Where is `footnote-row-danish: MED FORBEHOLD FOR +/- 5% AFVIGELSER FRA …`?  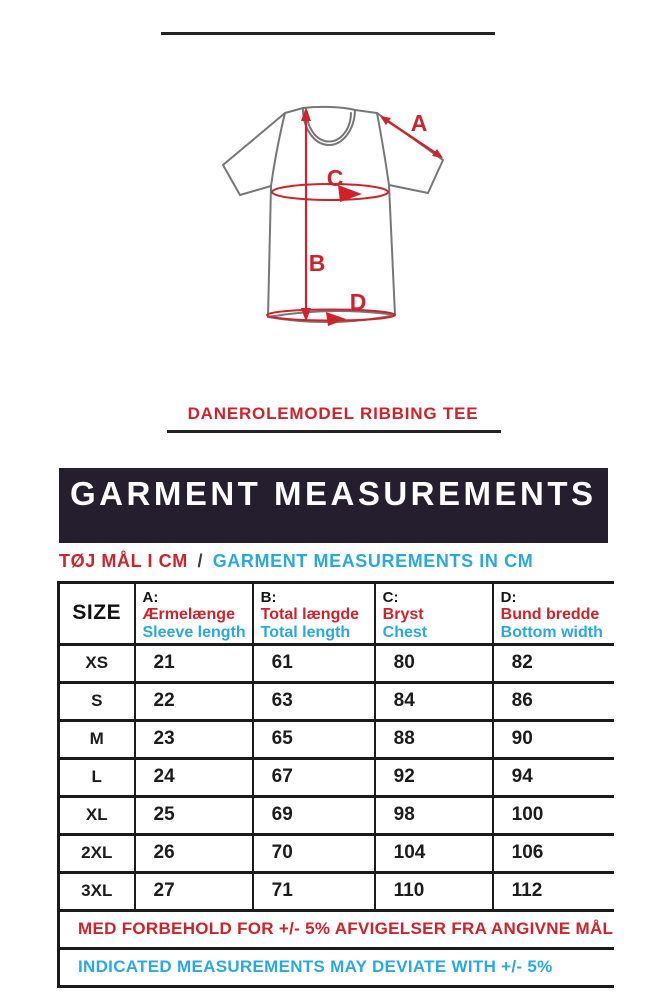 footnote-row-danish: MED FORBEHOLD FOR +/- 5% AFVIGELSER FRA … is located at coordinates (335, 929).